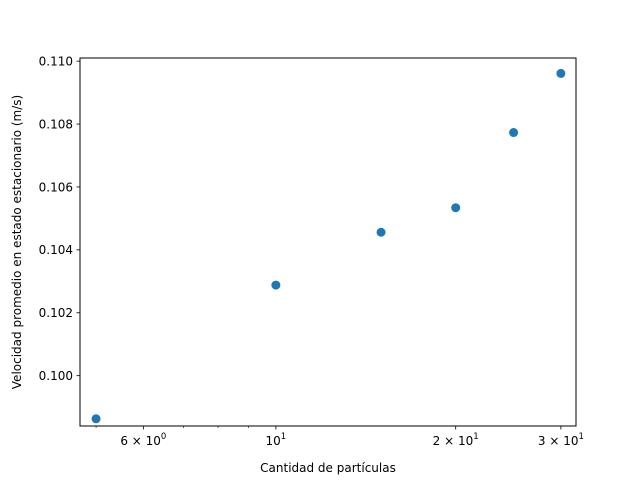 The width and height of the screenshot is (640, 480). Describe the element at coordinates (56, 124) in the screenshot. I see `y-tick-label: 0.108` at that location.